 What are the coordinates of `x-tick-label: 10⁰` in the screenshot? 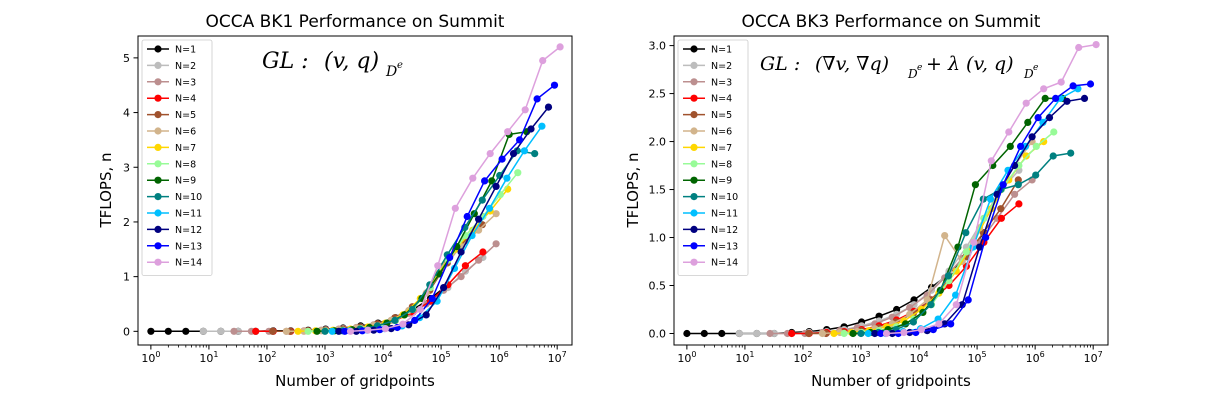 It's located at (686, 357).